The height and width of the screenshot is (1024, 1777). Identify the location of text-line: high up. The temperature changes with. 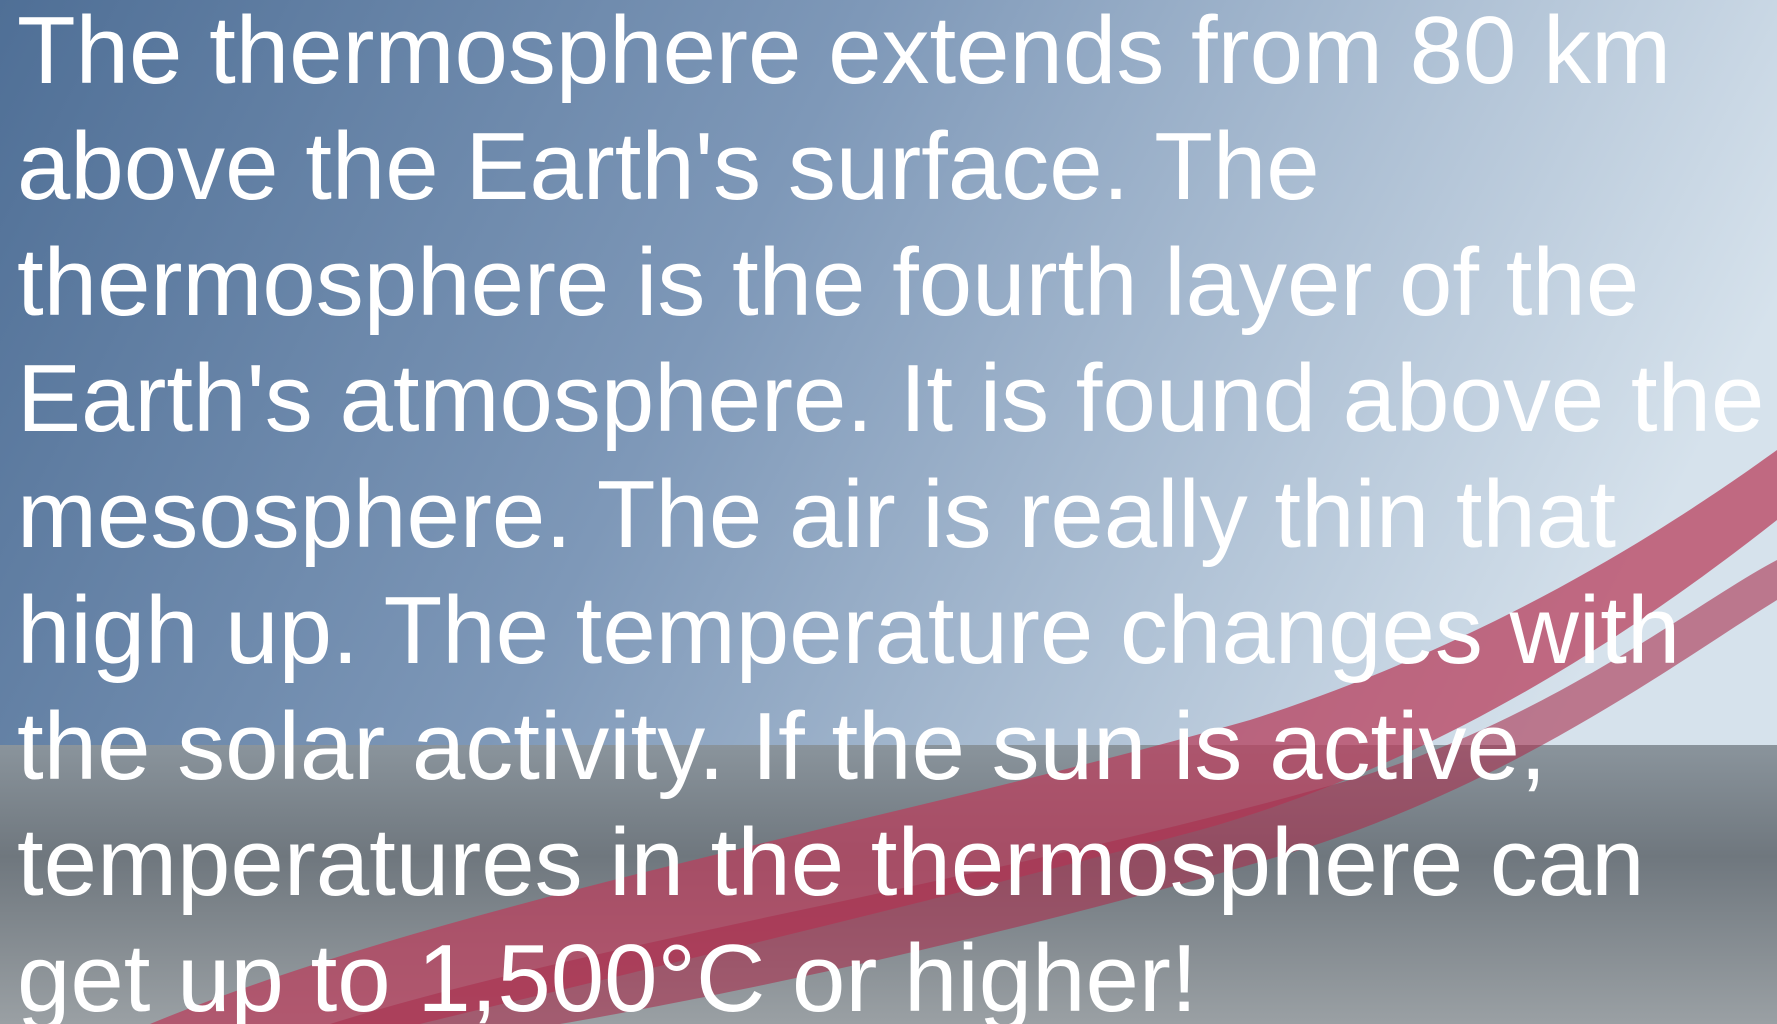
(848, 630).